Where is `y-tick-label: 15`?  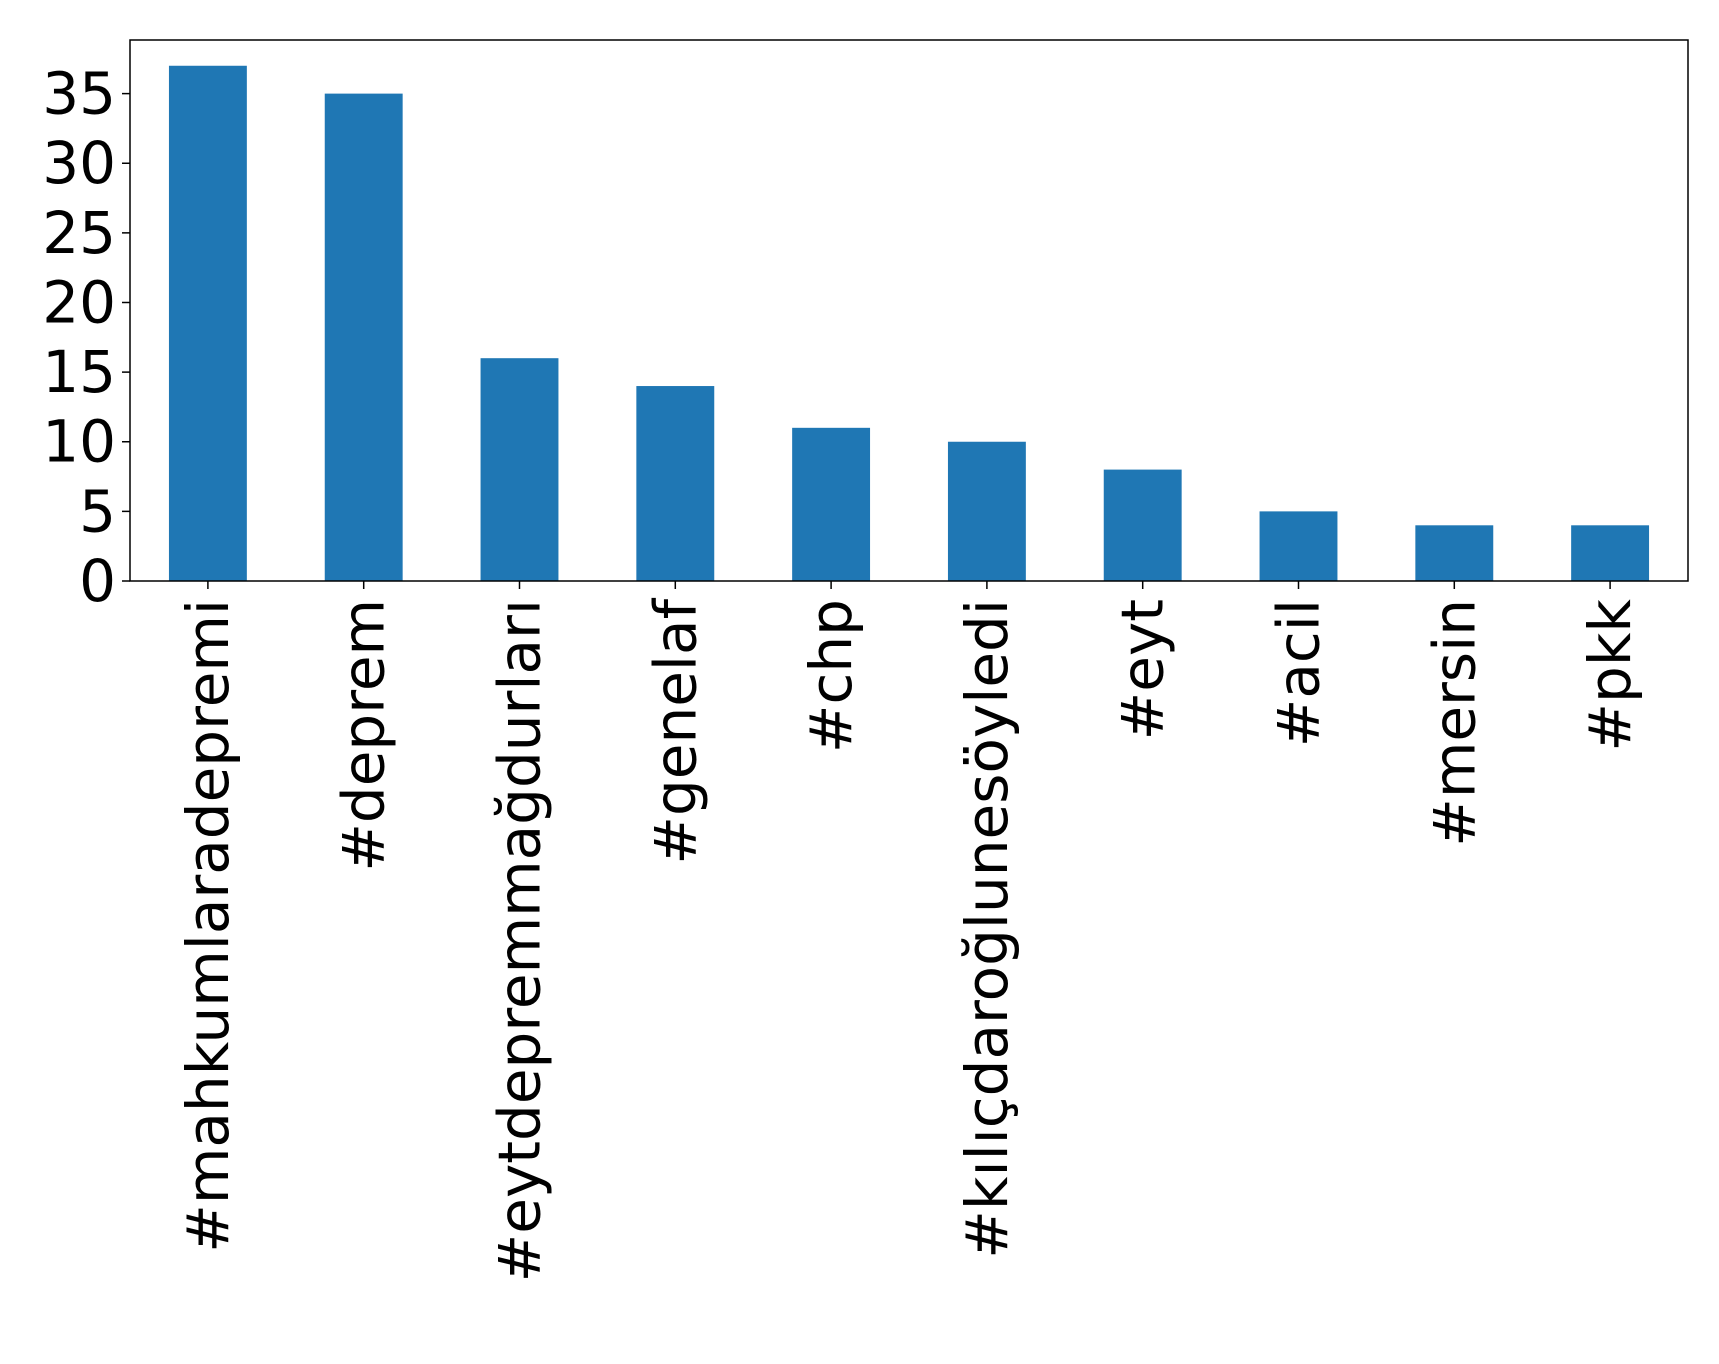
y-tick-label: 15 is located at coordinates (79, 372).